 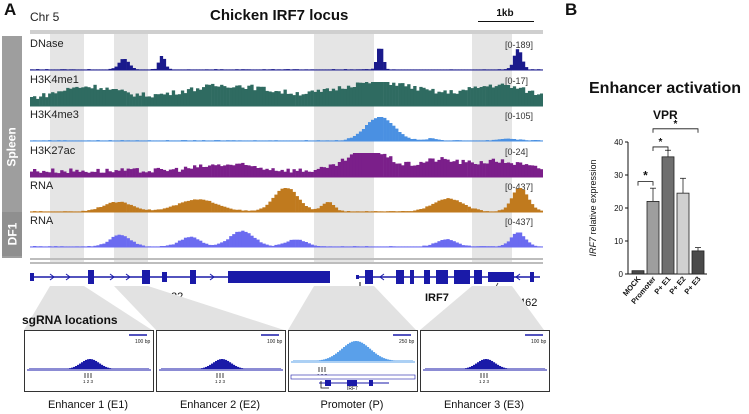 I want to click on gene-arrows-slc25a22, so click(x=132, y=277).